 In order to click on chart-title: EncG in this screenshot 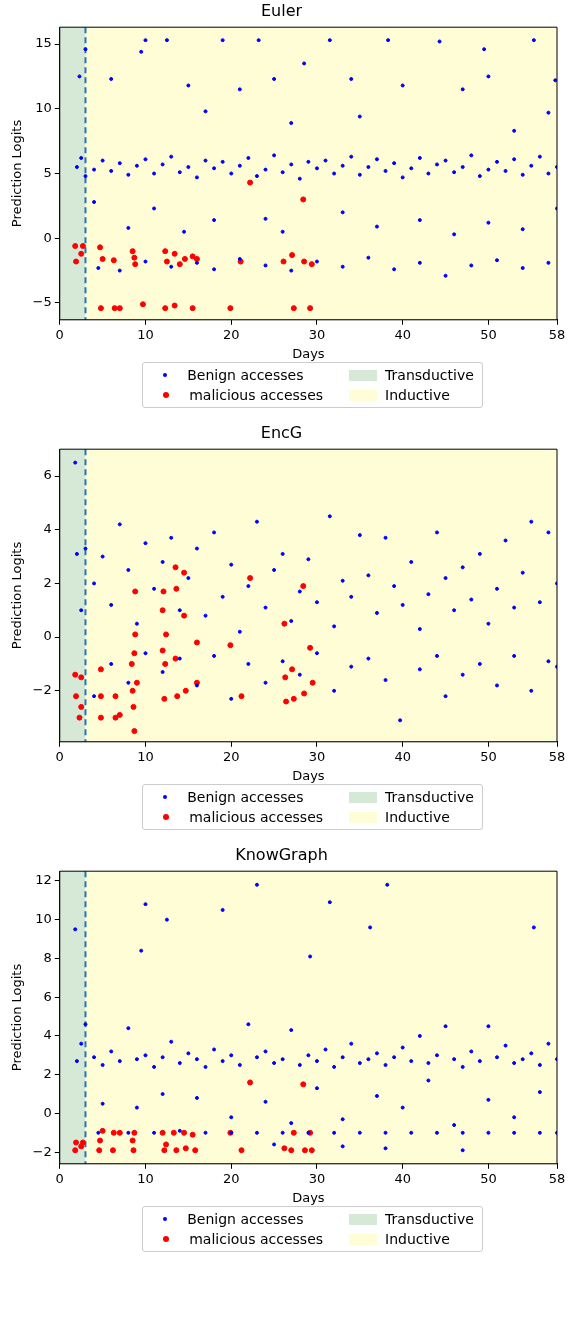, I will do `click(281, 432)`.